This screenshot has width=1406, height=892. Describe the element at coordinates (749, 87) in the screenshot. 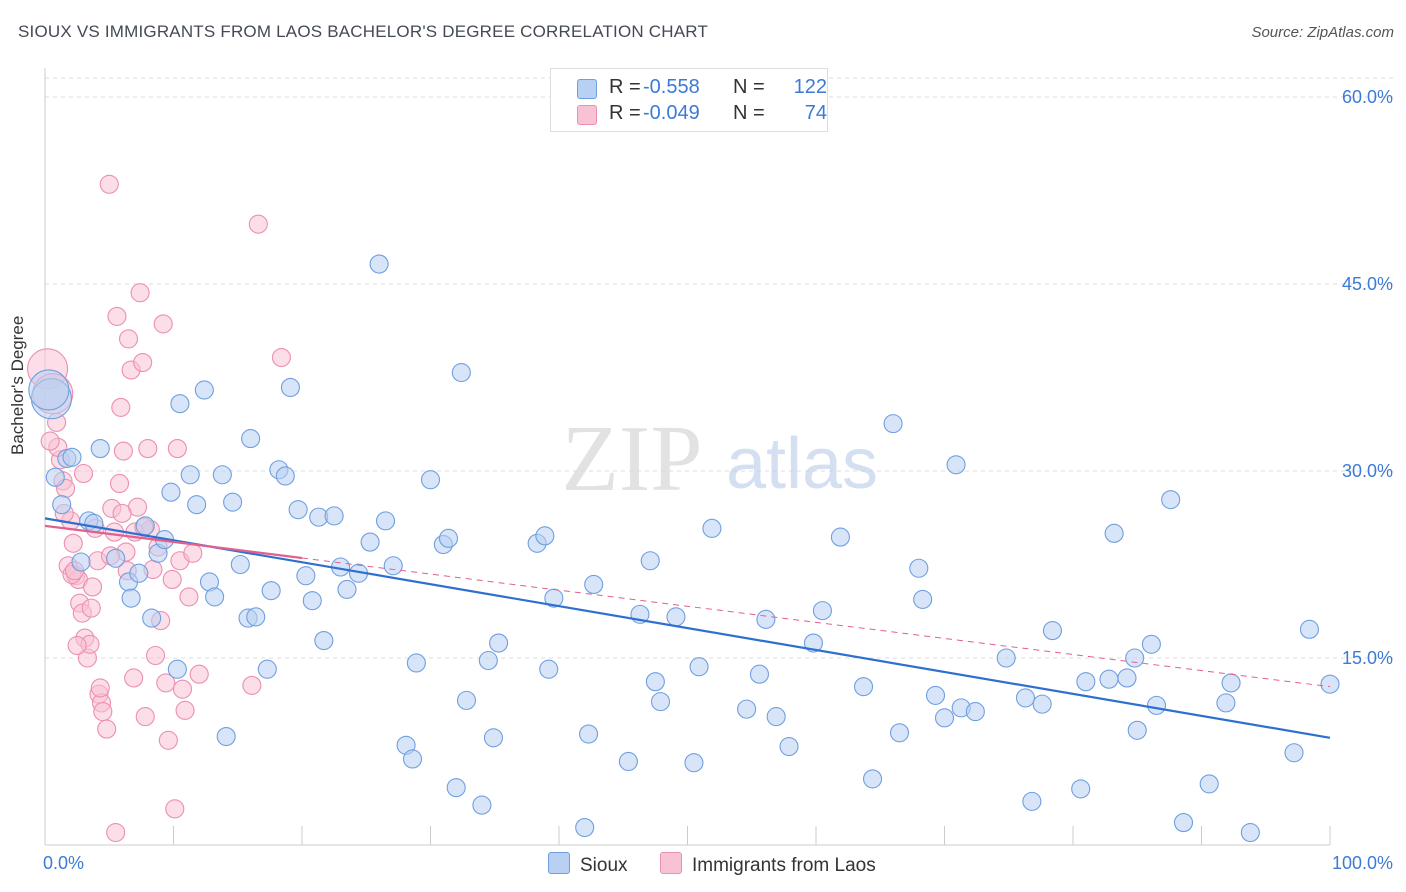

I see `legend-n-label: N =` at that location.